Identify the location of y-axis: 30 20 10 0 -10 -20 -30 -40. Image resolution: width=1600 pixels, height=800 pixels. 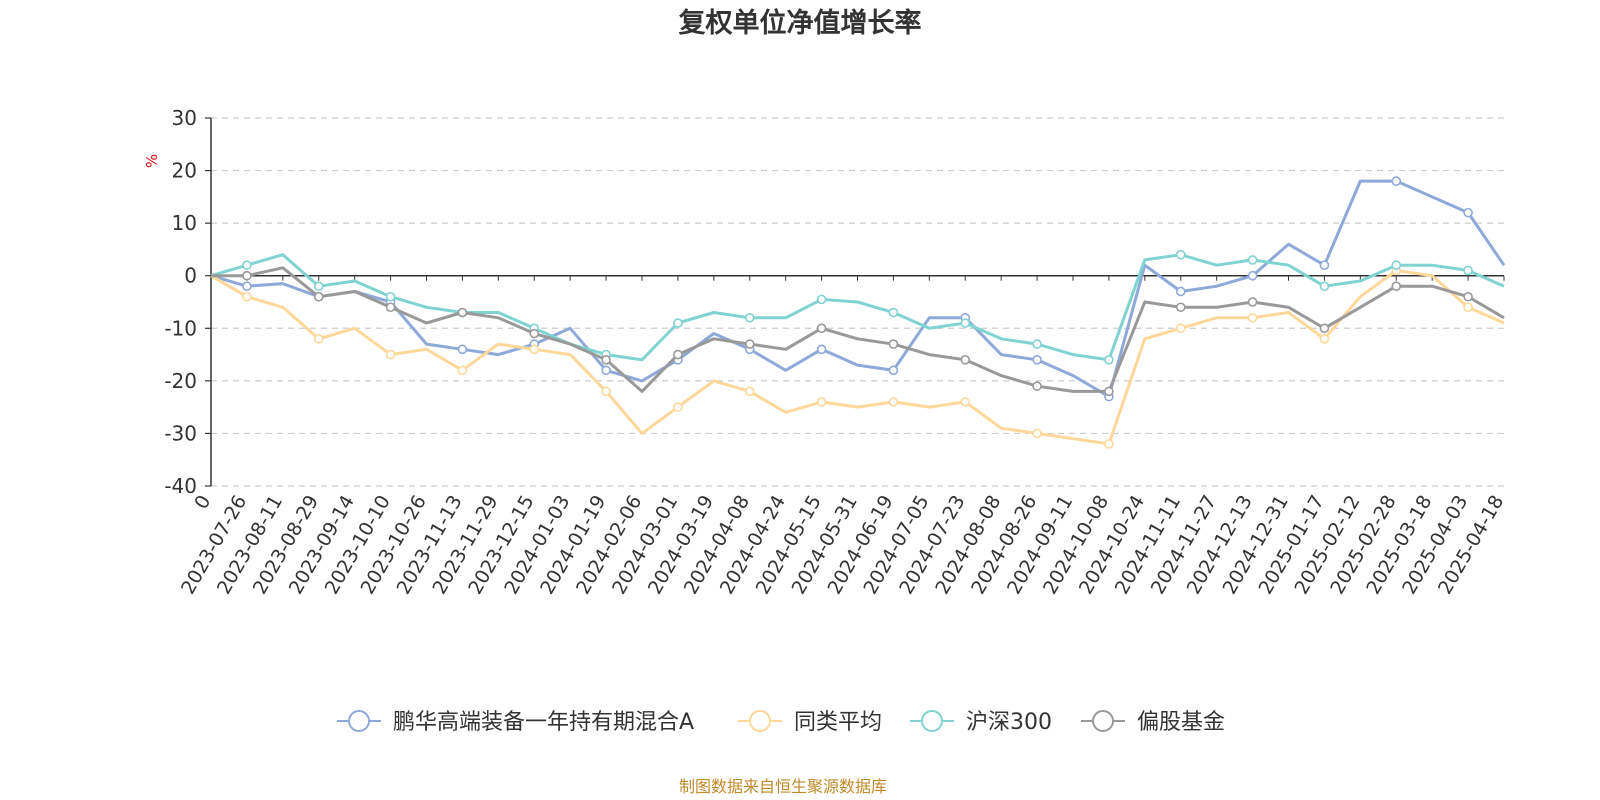
(188, 302).